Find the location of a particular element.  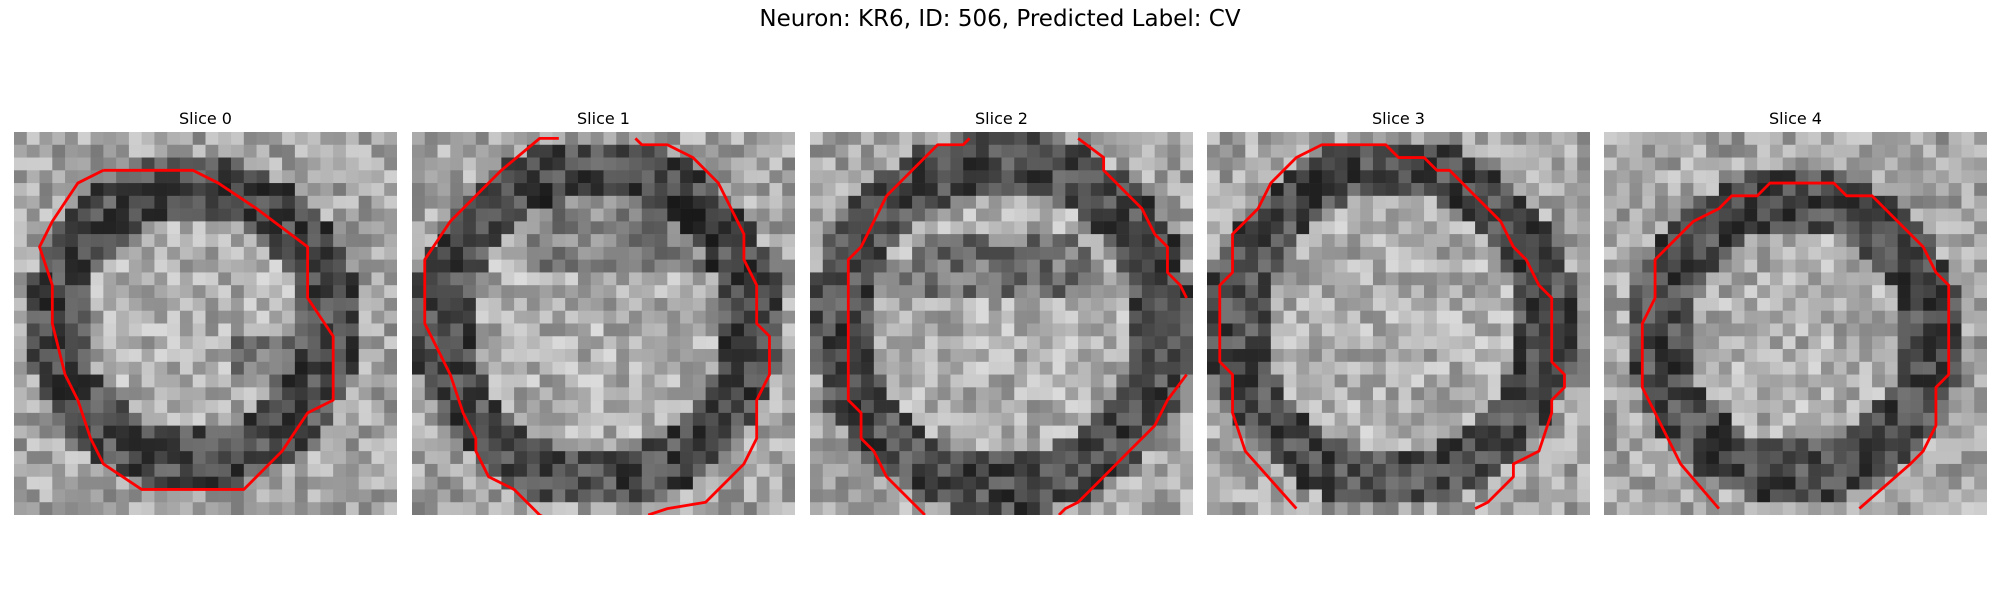

slice-panel-2: Slice 2 is located at coordinates (1001, 311).